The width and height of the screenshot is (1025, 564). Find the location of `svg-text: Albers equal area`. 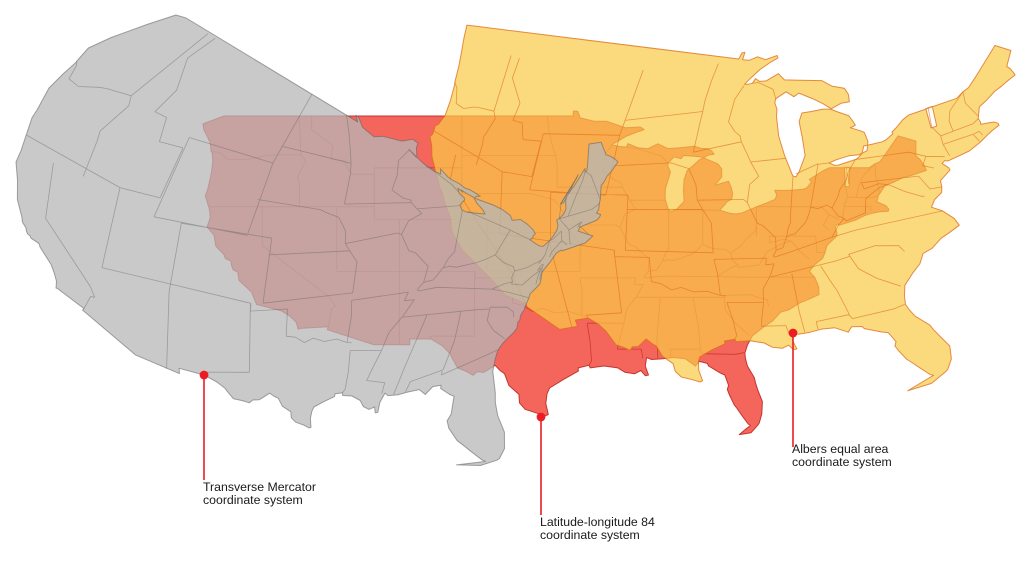

svg-text: Albers equal area is located at coordinates (840, 449).